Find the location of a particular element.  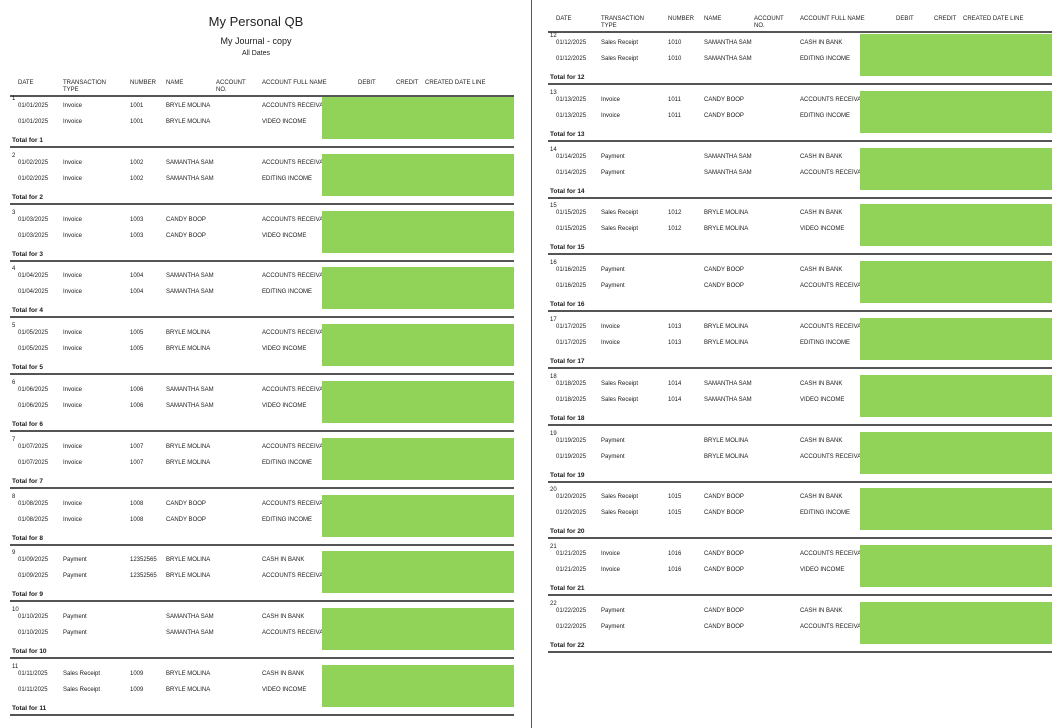

group-number: 1 is located at coordinates (14, 99).